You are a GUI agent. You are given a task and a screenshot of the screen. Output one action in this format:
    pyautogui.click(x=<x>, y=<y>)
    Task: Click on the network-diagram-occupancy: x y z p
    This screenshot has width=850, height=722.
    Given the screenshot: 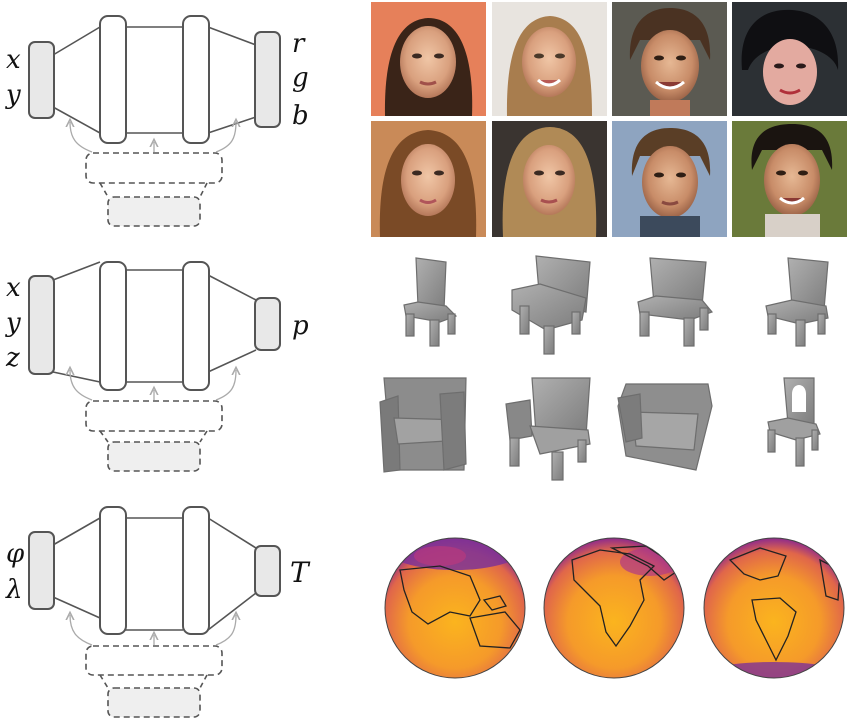 What is the action you would take?
    pyautogui.click(x=157, y=366)
    